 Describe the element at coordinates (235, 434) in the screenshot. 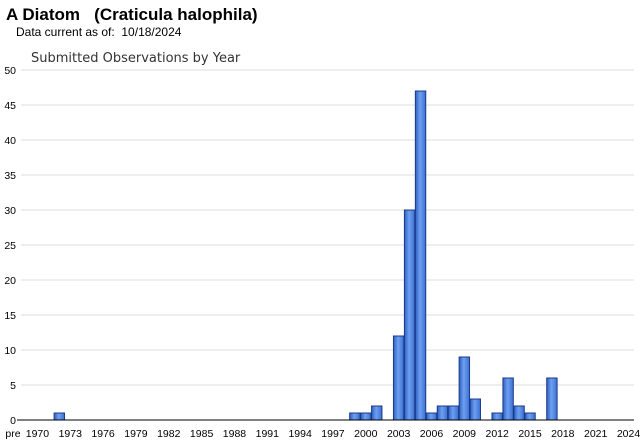

I see `x-tick-label: 1988` at that location.